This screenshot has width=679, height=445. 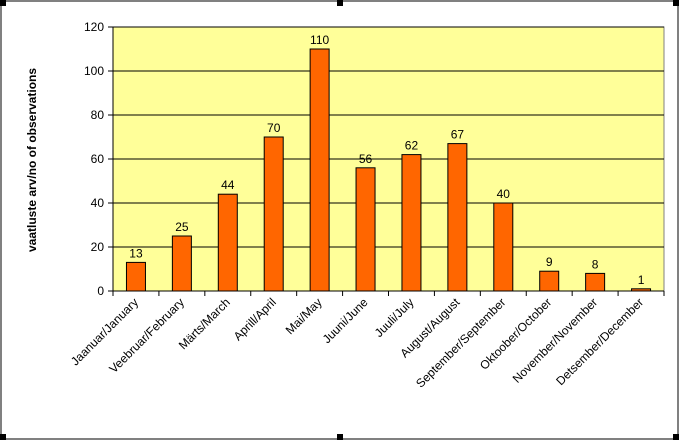 What do you see at coordinates (458, 135) in the screenshot?
I see `data-label: 67` at bounding box center [458, 135].